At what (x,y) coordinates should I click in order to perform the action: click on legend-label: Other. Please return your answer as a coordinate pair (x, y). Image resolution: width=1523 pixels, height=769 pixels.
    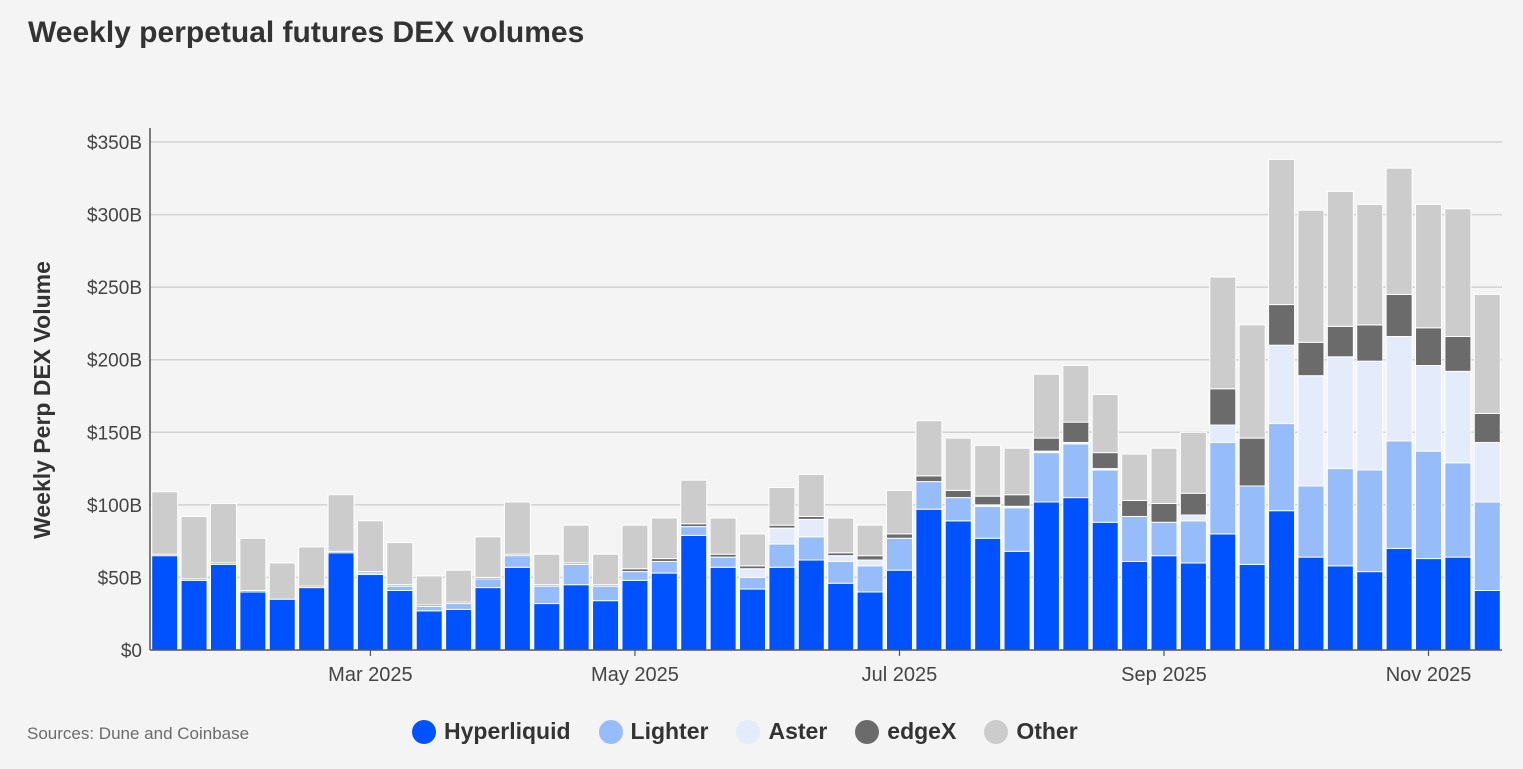
    Looking at the image, I should click on (1047, 731).